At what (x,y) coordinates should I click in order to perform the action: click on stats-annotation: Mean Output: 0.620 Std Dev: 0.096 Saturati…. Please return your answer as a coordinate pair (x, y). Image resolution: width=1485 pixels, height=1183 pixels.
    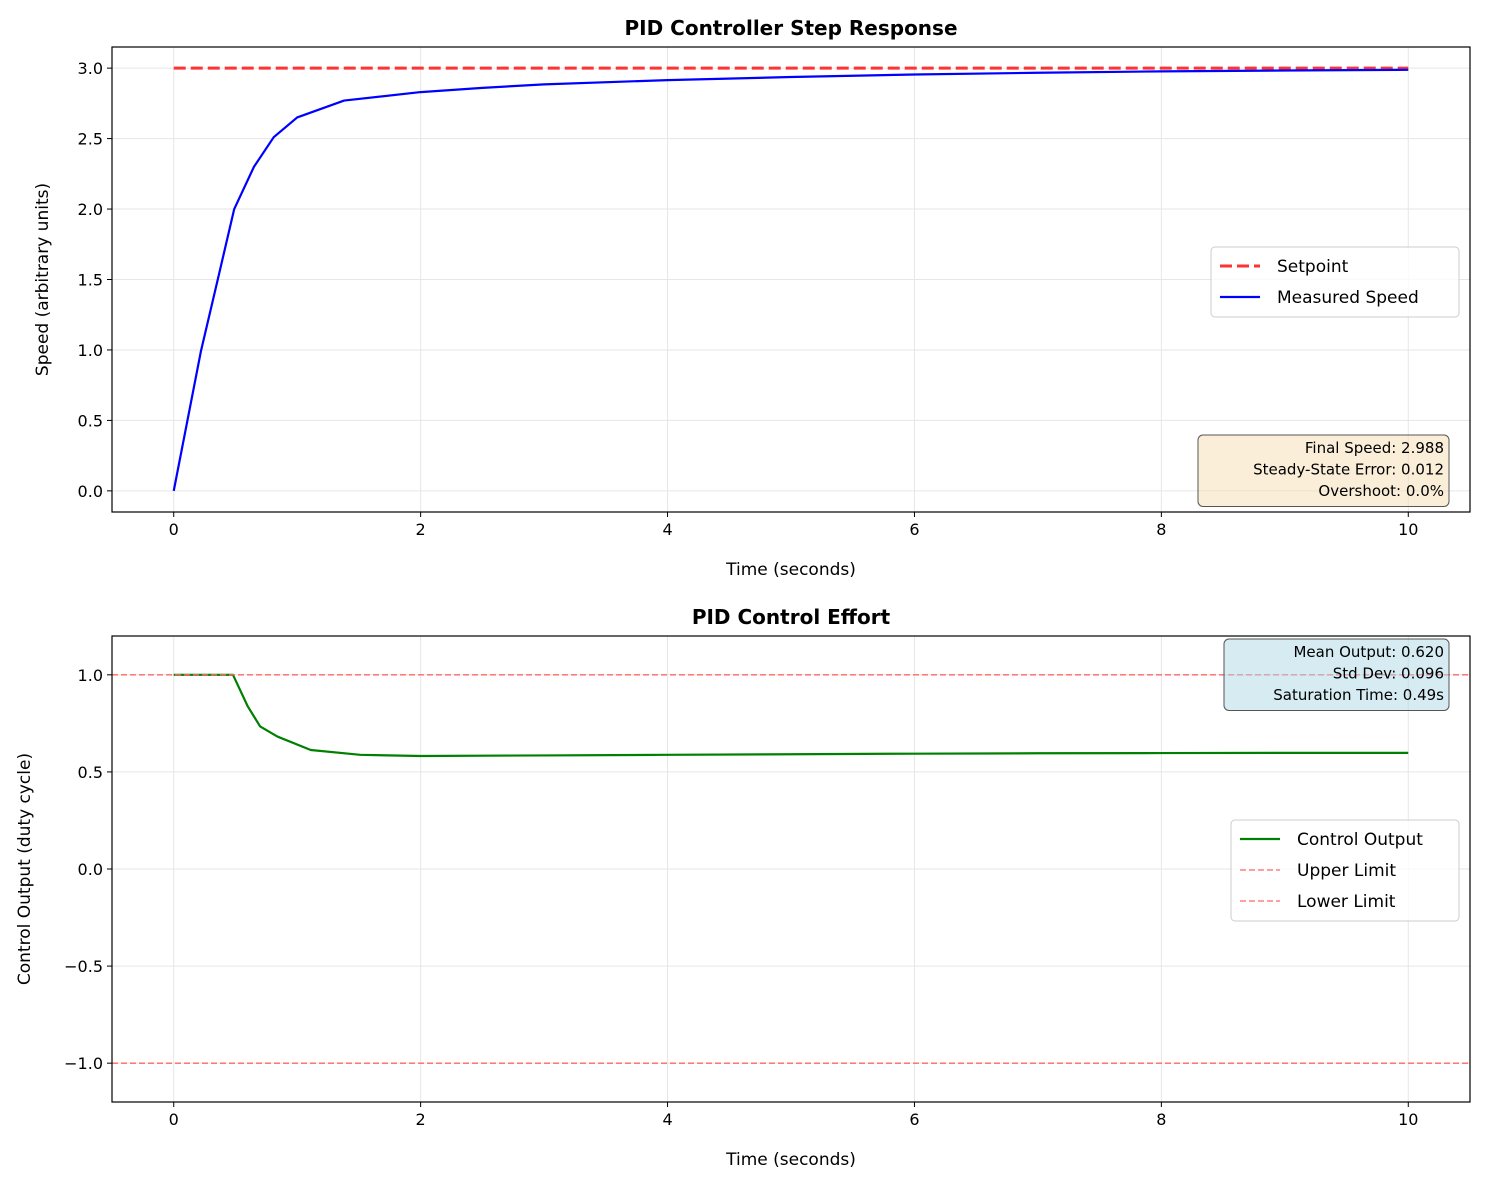
    Looking at the image, I should click on (1336, 674).